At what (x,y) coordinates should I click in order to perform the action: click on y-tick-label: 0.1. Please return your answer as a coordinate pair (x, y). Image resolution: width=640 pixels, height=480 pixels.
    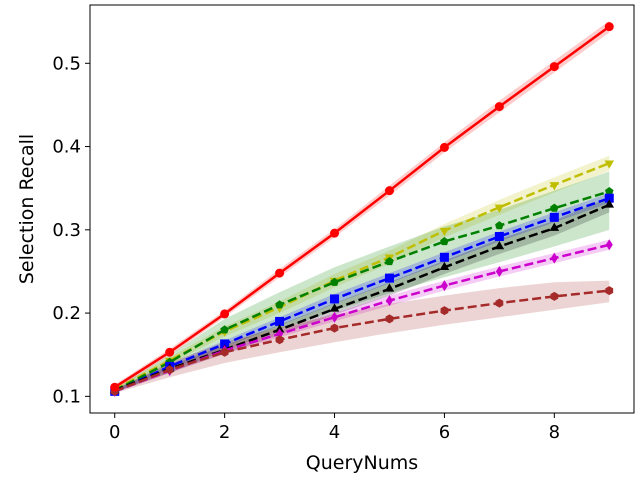
    Looking at the image, I should click on (66, 396).